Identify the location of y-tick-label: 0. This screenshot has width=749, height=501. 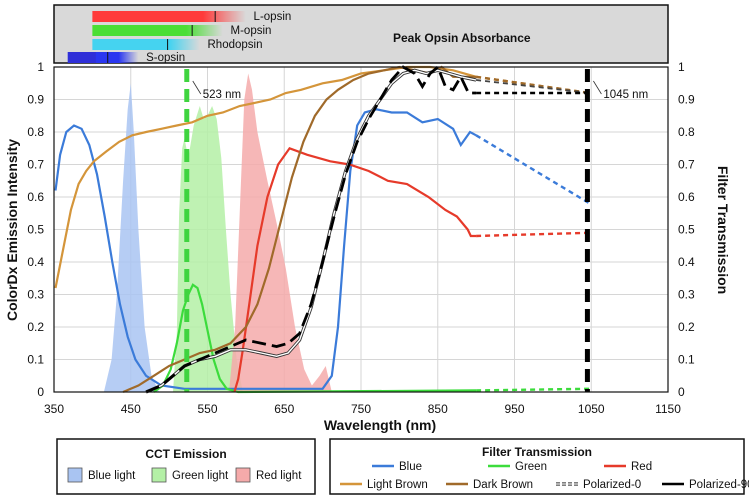
(40, 392).